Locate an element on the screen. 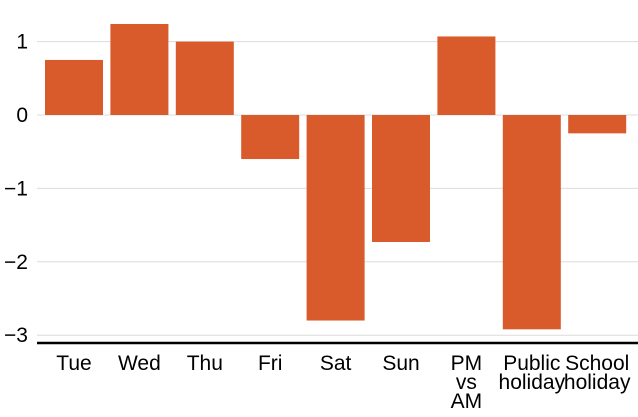 This screenshot has width=638, height=417. x-tick-label: PM vs AM is located at coordinates (467, 382).